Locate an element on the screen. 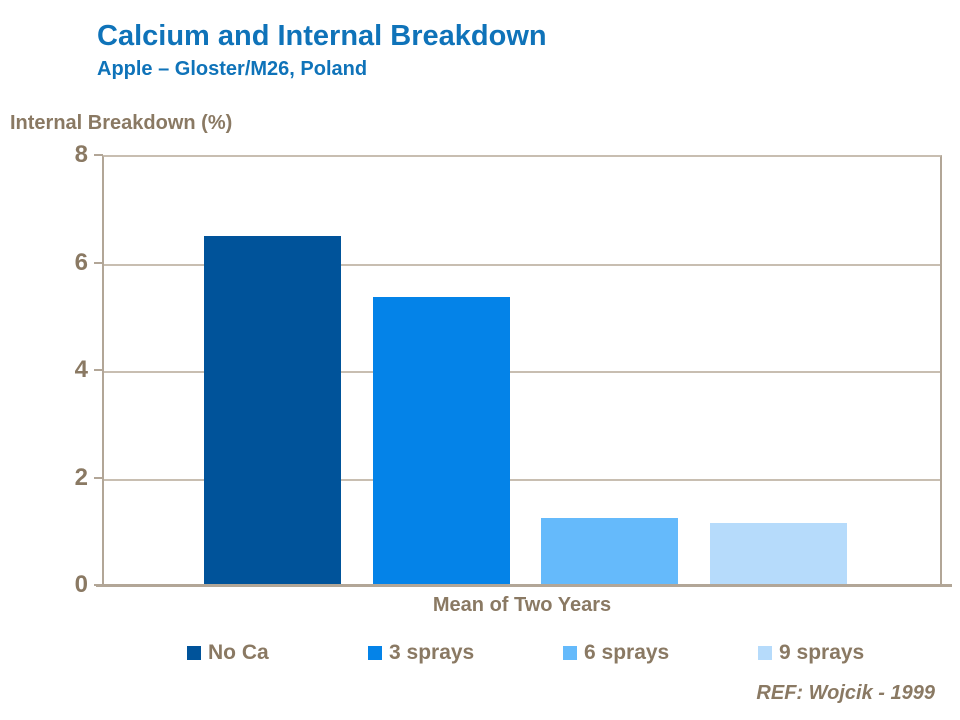 The width and height of the screenshot is (960, 720). legend-label: No Ca is located at coordinates (238, 652).